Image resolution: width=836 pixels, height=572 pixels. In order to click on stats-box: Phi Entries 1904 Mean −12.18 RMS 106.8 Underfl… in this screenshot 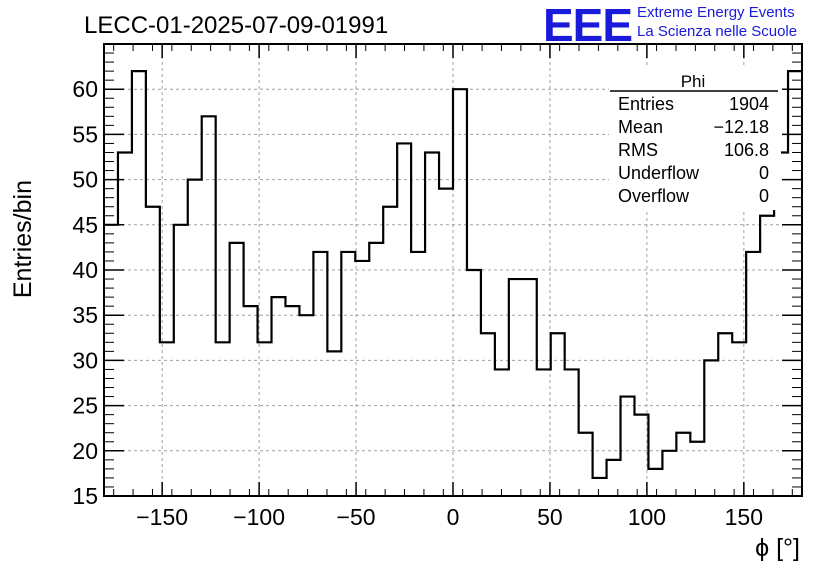, I will do `click(695, 139)`.